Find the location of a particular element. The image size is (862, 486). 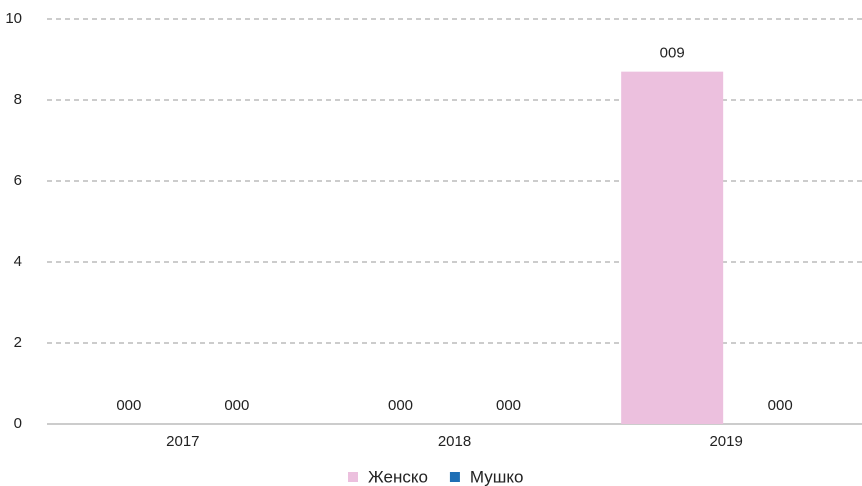

x-tick-label: 2018 is located at coordinates (454, 441).